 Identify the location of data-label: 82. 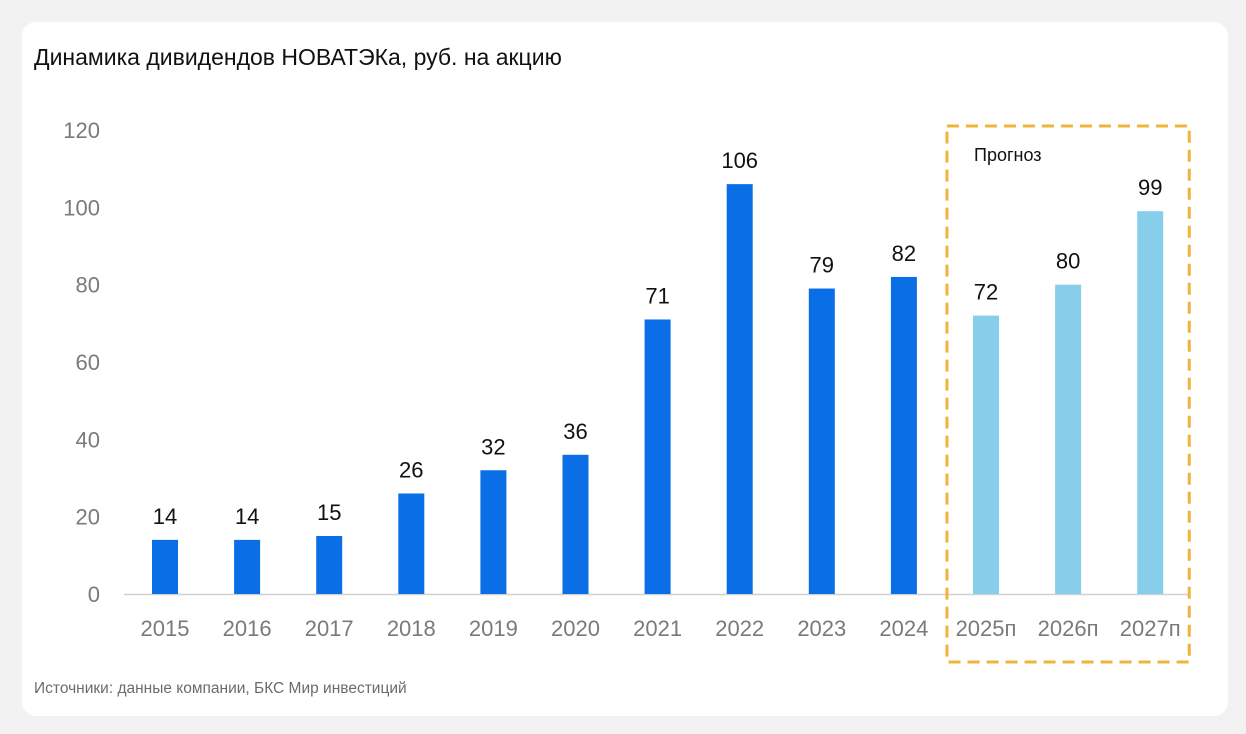
(904, 253).